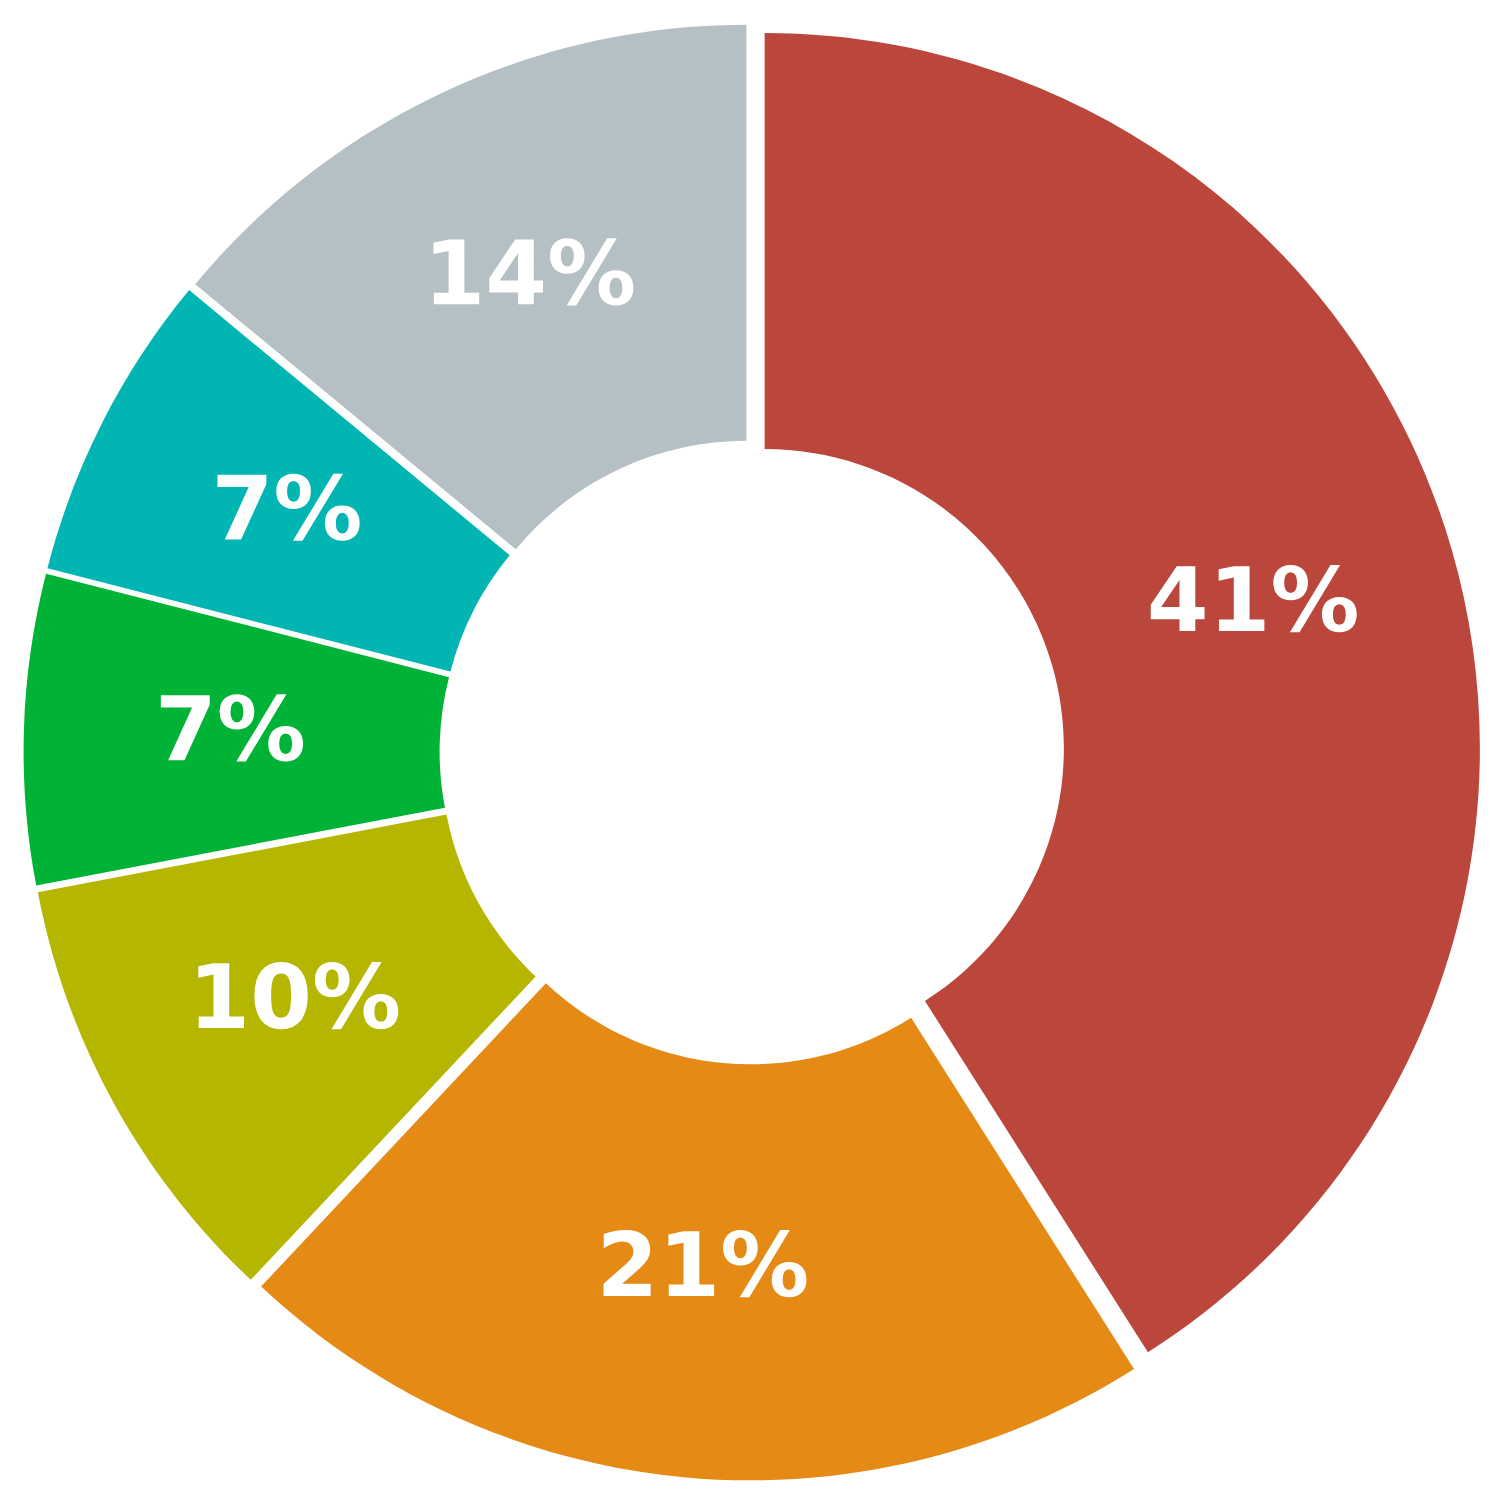  Describe the element at coordinates (298, 995) in the screenshot. I see `data-label: 10%` at that location.